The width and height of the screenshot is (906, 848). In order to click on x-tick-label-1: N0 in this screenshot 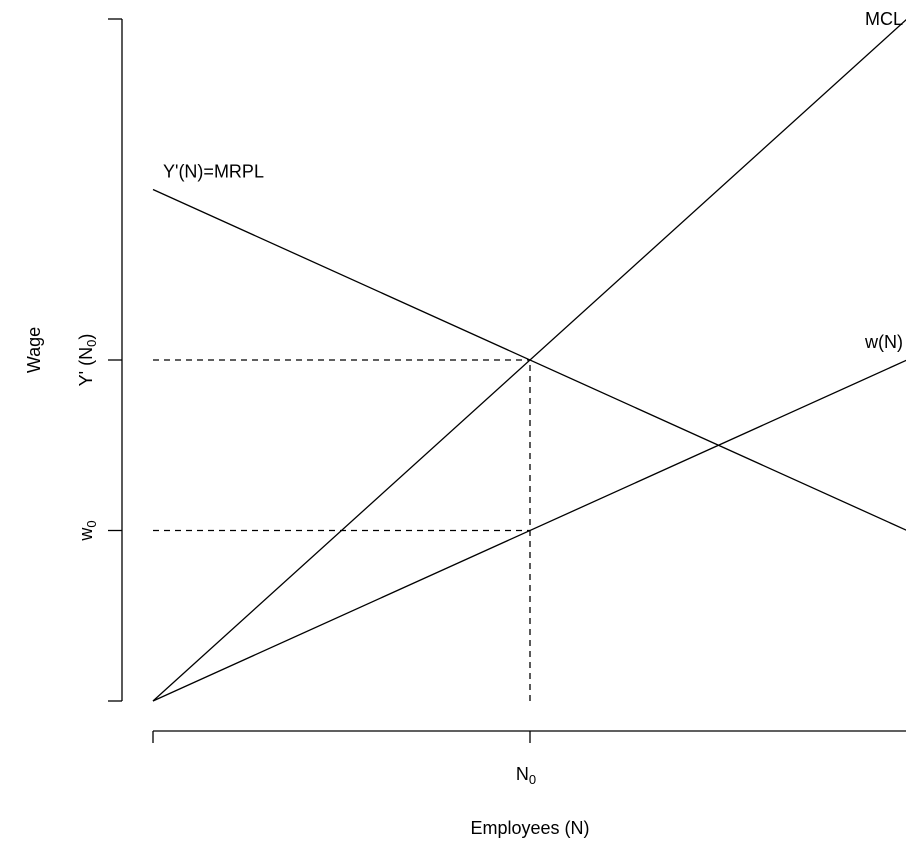, I will do `click(526, 775)`.